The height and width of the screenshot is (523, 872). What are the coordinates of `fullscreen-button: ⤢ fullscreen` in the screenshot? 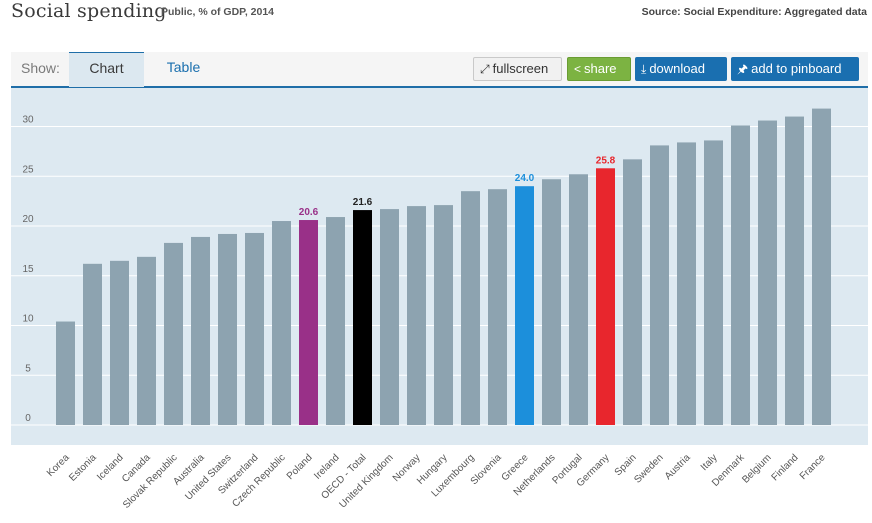 It's located at (517, 69).